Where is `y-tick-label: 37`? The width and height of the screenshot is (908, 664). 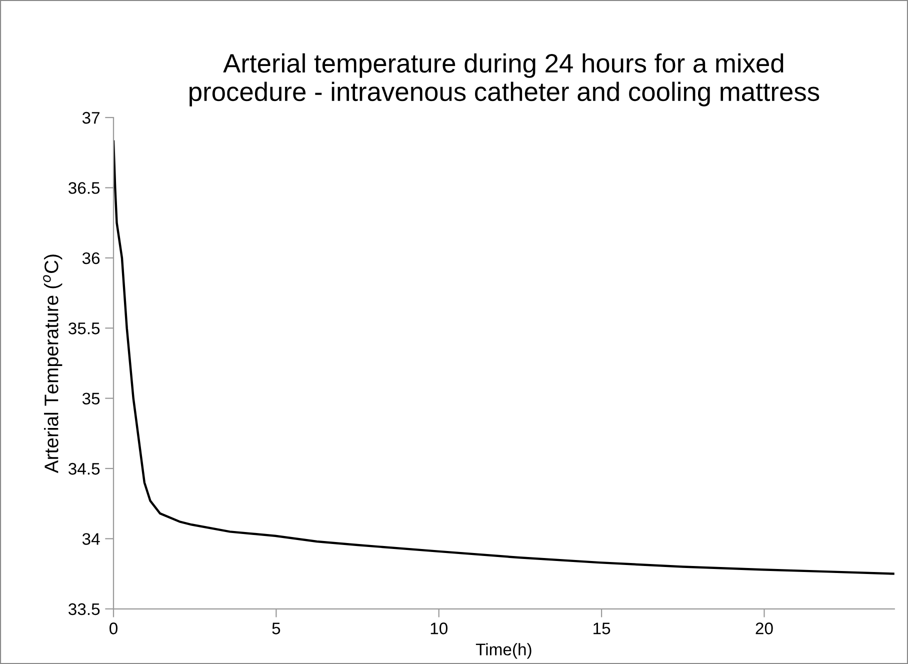 y-tick-label: 37 is located at coordinates (91, 118).